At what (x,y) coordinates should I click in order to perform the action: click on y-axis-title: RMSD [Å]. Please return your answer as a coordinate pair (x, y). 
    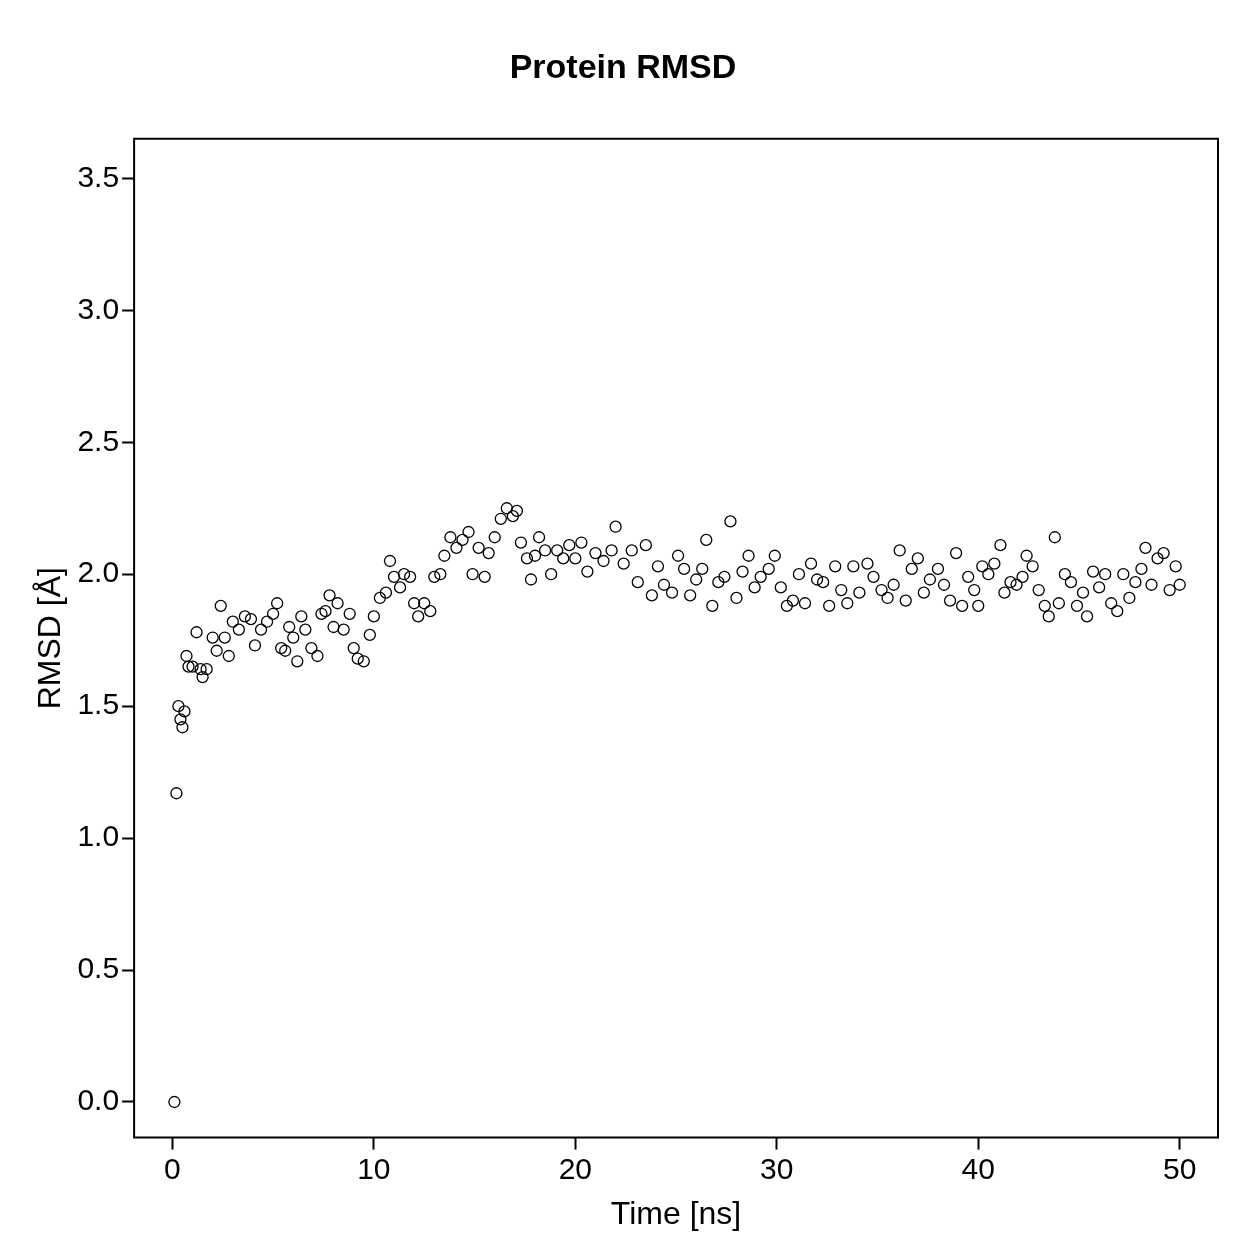
    Looking at the image, I should click on (49, 638).